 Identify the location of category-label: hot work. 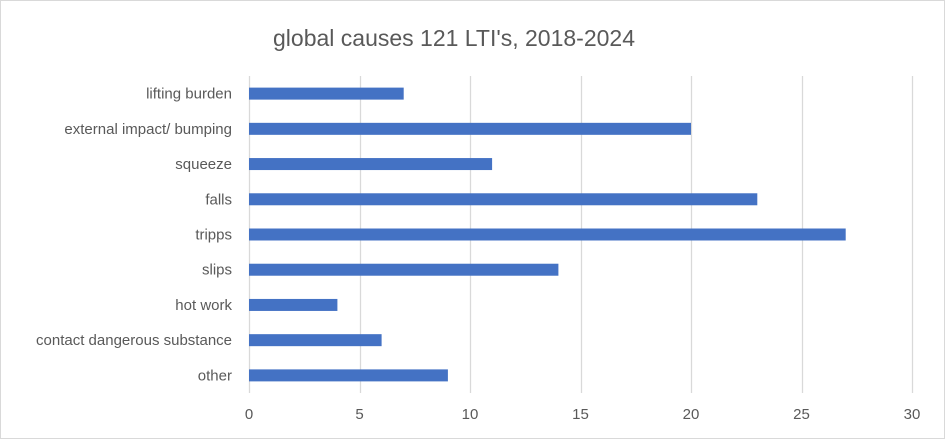
(203, 305).